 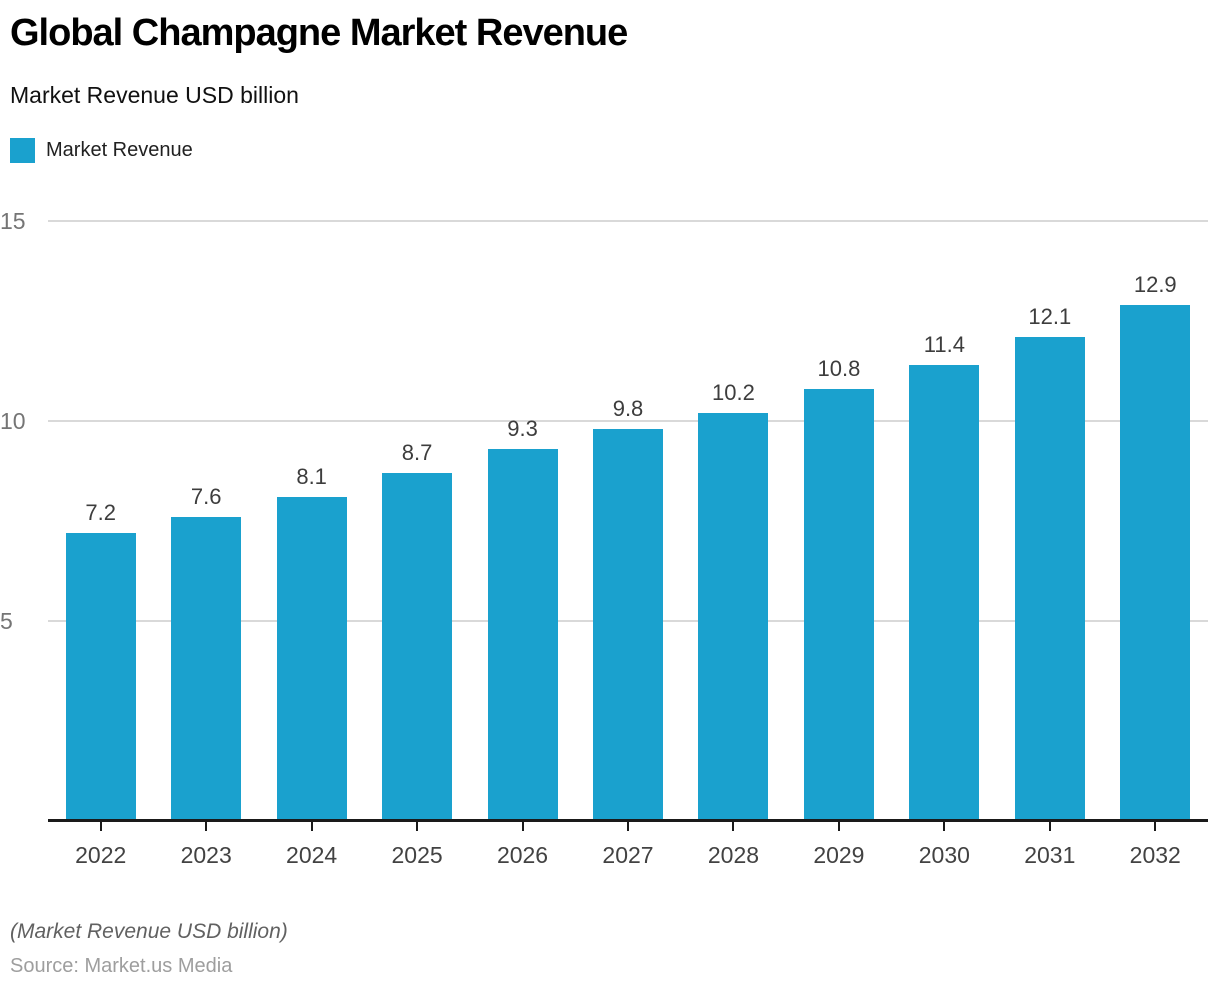 I want to click on x-axis-tick-2030, so click(x=944, y=826).